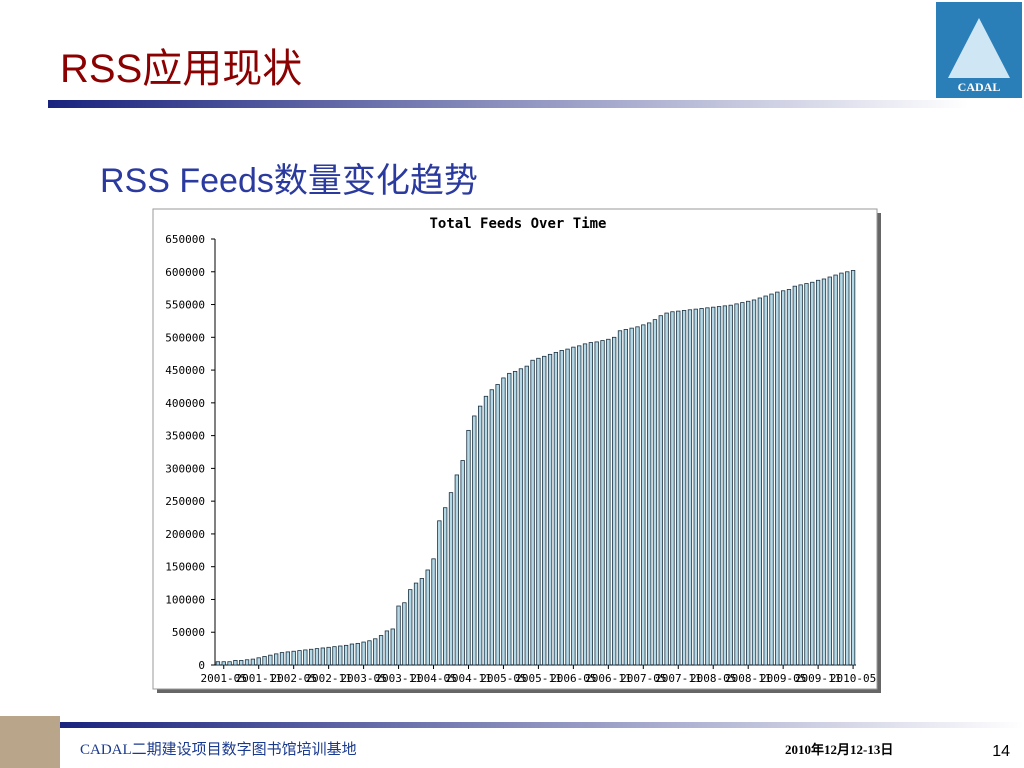 Image resolution: width=1024 pixels, height=768 pixels. What do you see at coordinates (328, 678) in the screenshot?
I see `x-tick-label: 2002-11` at bounding box center [328, 678].